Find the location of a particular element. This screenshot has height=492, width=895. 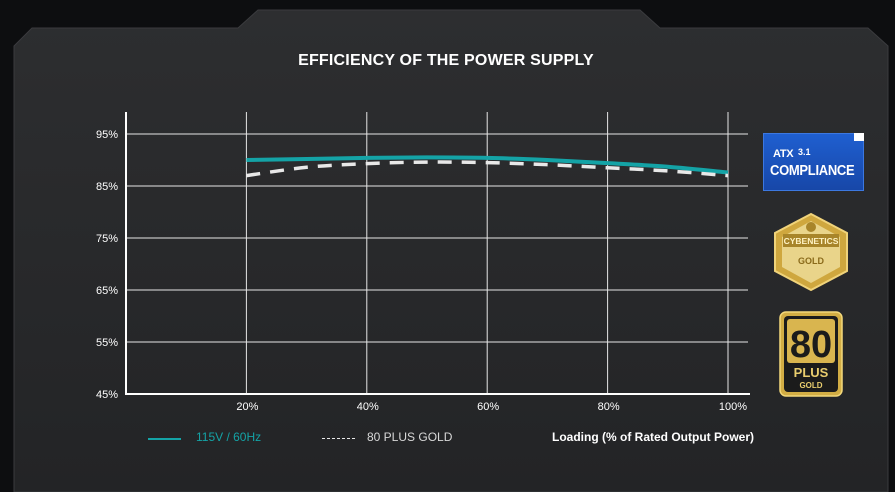

cybenetics-icon is located at coordinates (811, 227).